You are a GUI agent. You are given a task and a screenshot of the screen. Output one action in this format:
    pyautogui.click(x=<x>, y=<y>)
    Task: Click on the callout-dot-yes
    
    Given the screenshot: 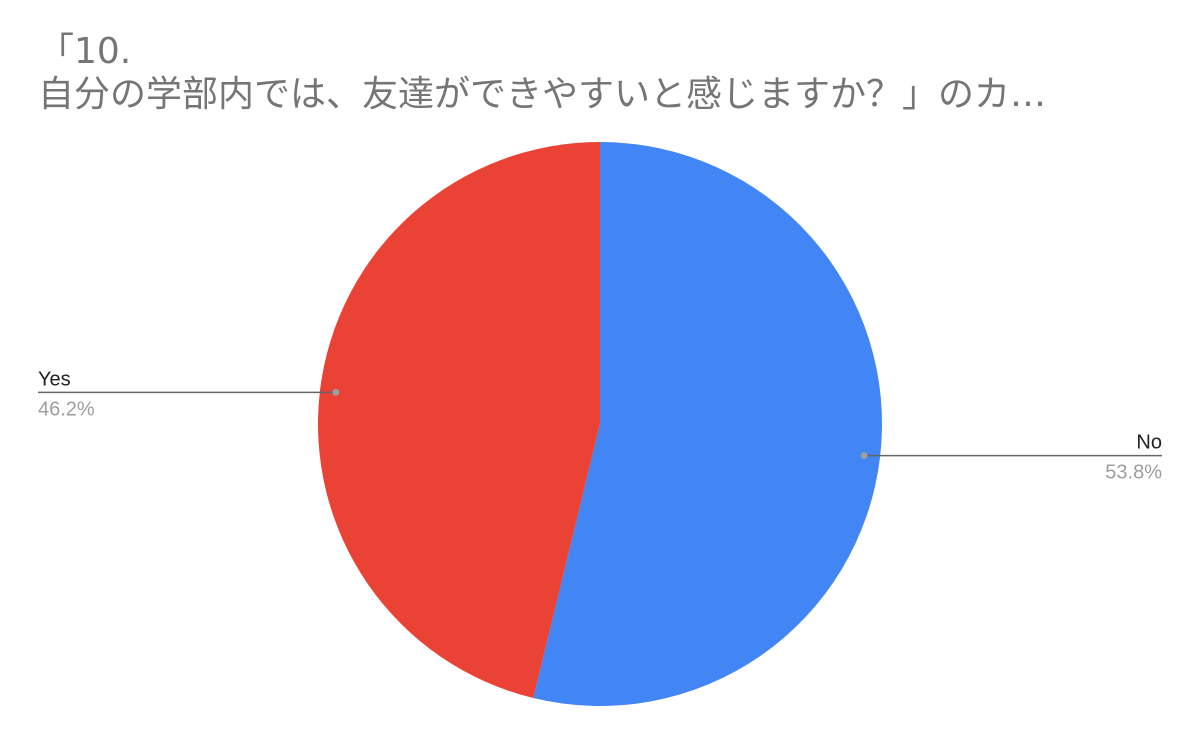 What is the action you would take?
    pyautogui.click(x=336, y=392)
    